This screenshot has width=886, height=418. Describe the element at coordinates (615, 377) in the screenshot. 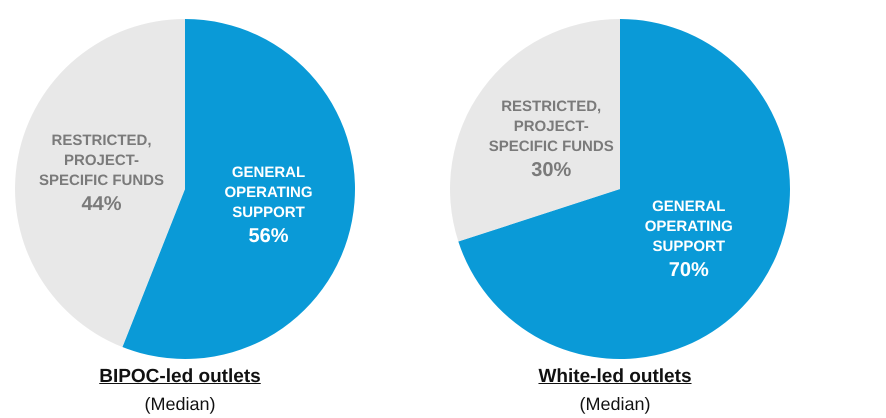

I see `text: White-led outlets` at that location.